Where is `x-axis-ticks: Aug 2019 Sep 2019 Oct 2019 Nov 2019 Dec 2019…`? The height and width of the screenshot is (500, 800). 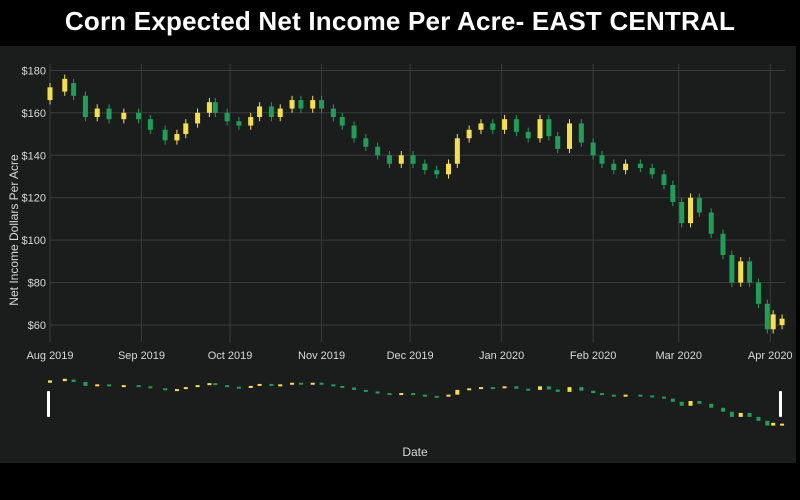 x-axis-ticks: Aug 2019 Sep 2019 Oct 2019 Nov 2019 Dec 2019… is located at coordinates (409, 356).